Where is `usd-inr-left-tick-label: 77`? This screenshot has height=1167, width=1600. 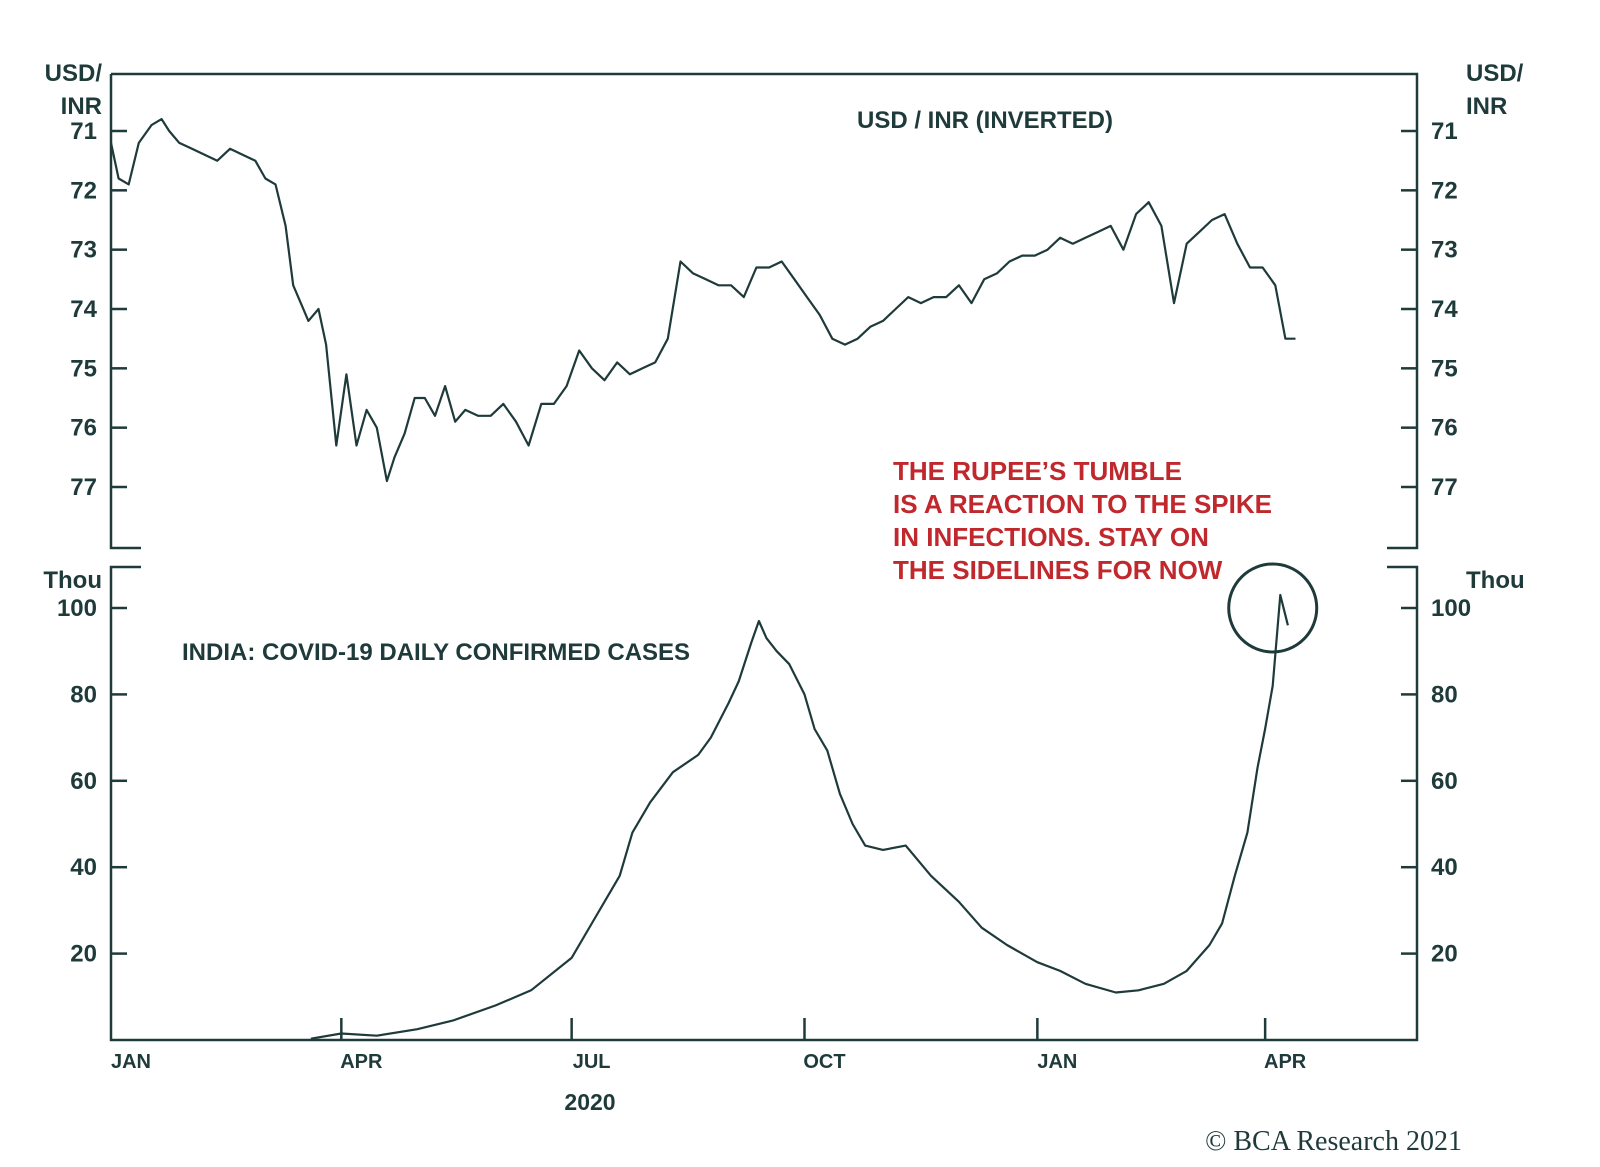 usd-inr-left-tick-label: 77 is located at coordinates (83, 487).